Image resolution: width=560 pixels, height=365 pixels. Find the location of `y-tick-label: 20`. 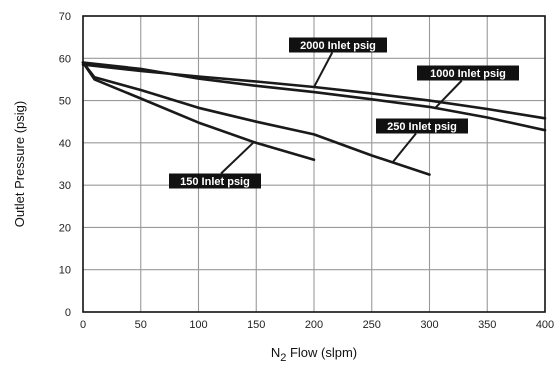

y-tick-label: 20 is located at coordinates (65, 228).